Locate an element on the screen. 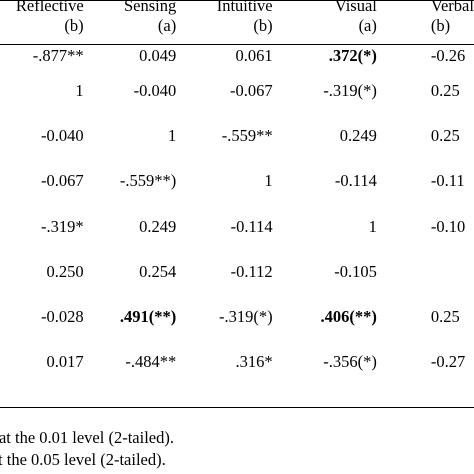  table-row: 0.017 -.484** .316* -.356(*) -0.27 is located at coordinates (237, 362).